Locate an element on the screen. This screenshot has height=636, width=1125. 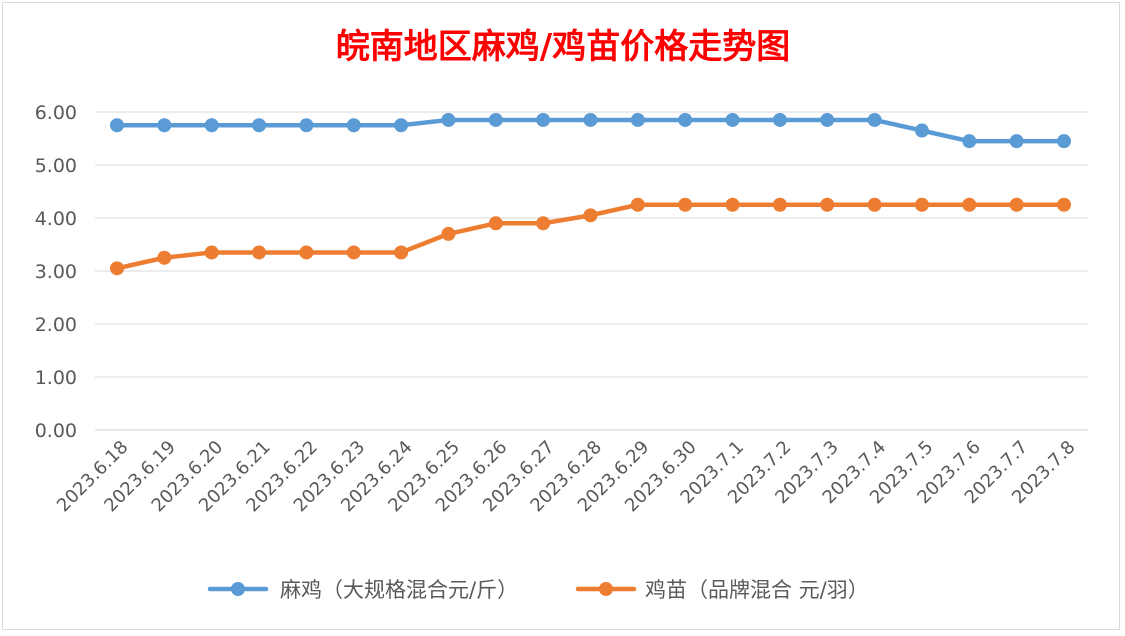
legend-label: 鸡苗（品牌混合 元/羽） is located at coordinates (757, 590).